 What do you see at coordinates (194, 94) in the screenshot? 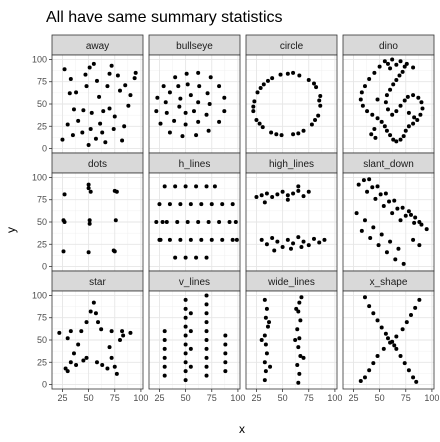
I see `facet-panel-bullseye: bullseye` at bounding box center [194, 94].